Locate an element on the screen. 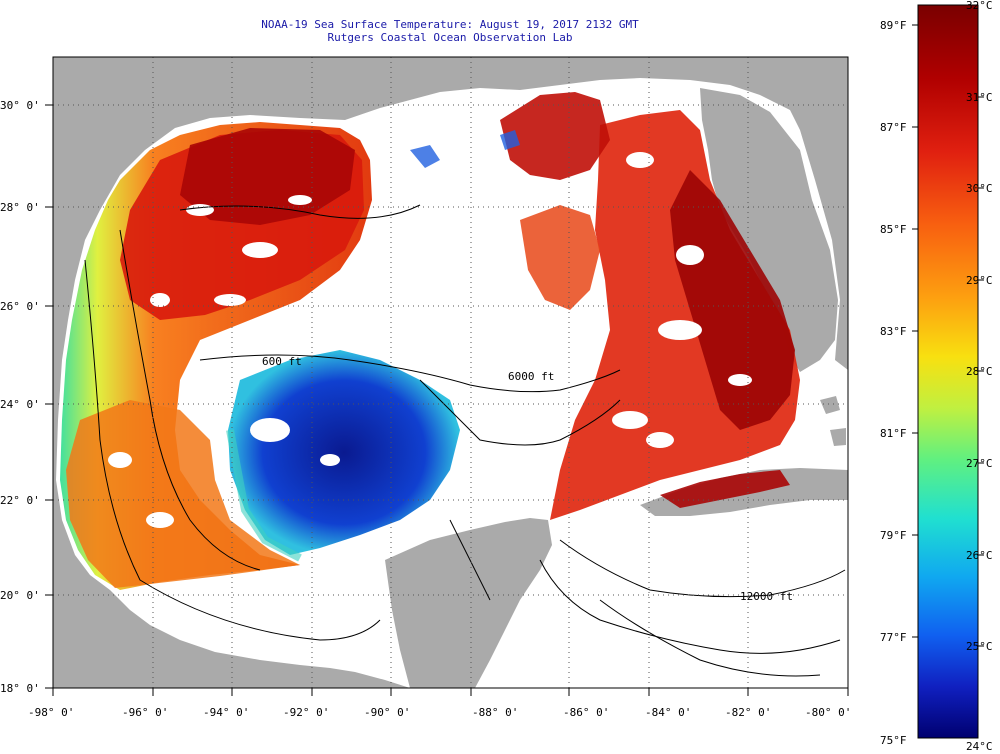 The image size is (1000, 754). land-bahamas is located at coordinates (833, 421).